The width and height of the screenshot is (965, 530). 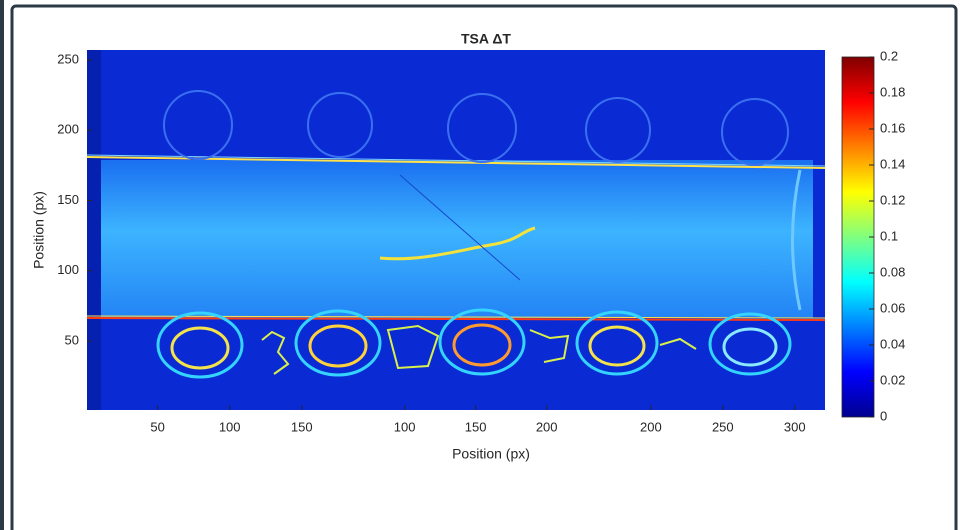 I want to click on window-edge, so click(x=2, y=265).